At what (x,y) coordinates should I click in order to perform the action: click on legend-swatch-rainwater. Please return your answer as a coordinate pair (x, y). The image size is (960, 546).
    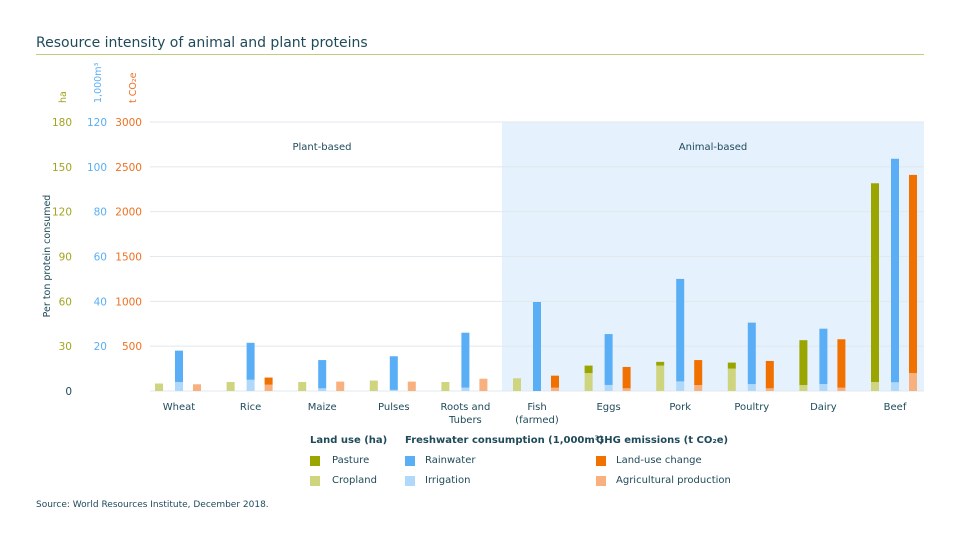
    Looking at the image, I should click on (410, 461).